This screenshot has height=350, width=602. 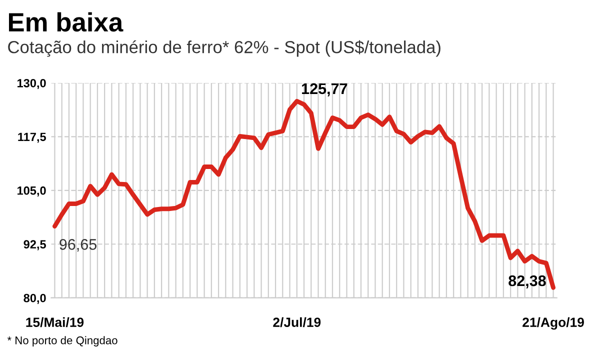 I want to click on y-tick-label: 80,0, so click(x=35, y=299).